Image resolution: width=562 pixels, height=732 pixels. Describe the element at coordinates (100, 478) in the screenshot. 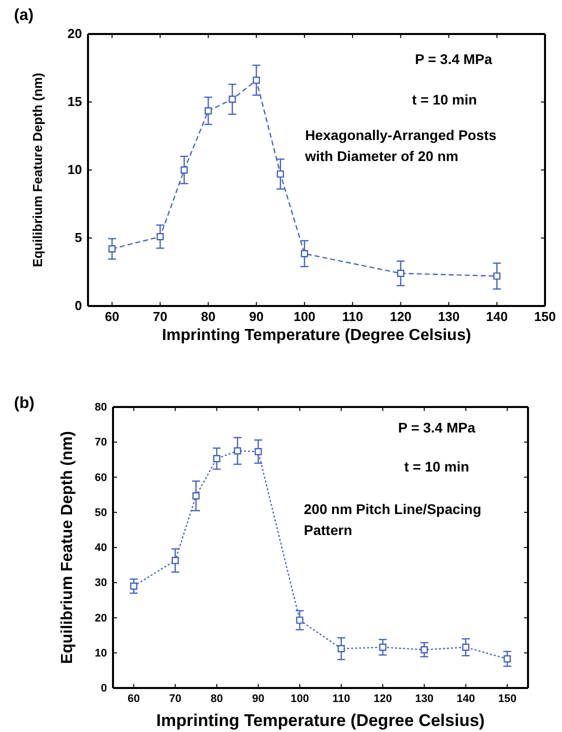

I see `y-tick-label: 60` at that location.